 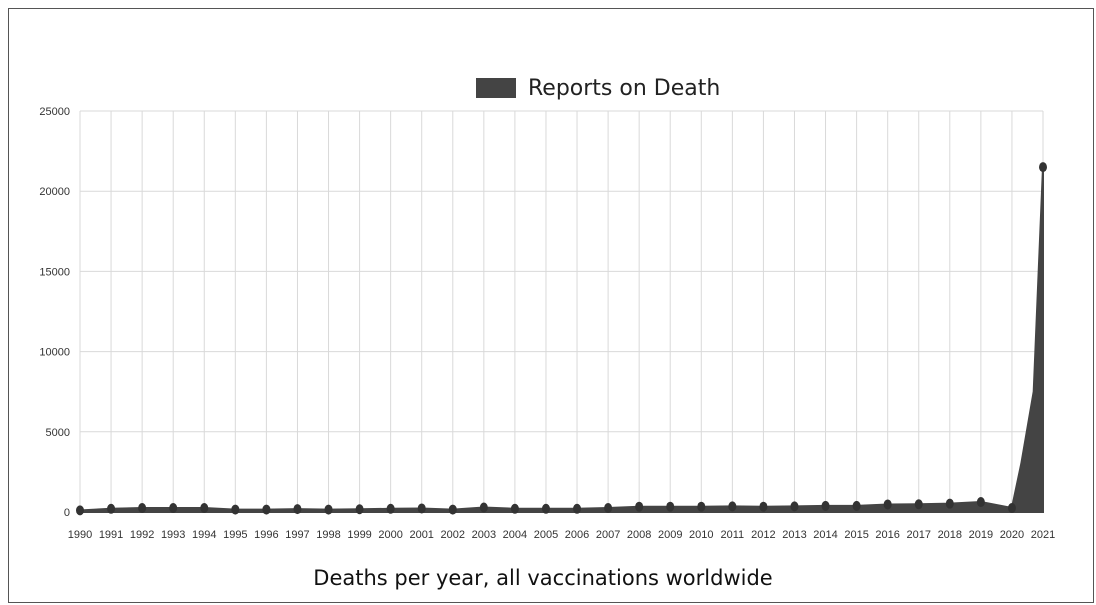 What do you see at coordinates (58, 433) in the screenshot?
I see `y-tick-label: 5000` at bounding box center [58, 433].